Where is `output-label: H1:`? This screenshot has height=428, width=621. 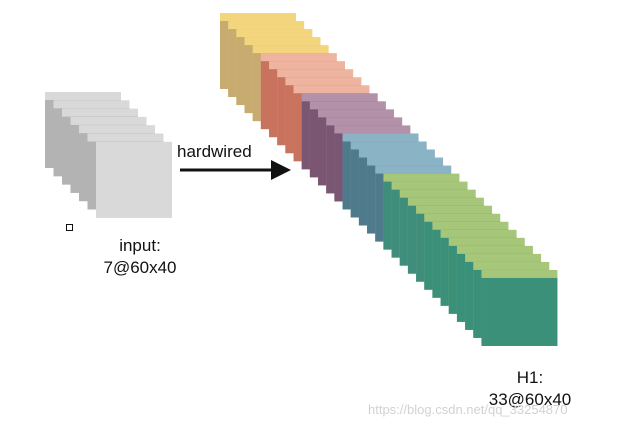
output-label: H1: is located at coordinates (530, 377).